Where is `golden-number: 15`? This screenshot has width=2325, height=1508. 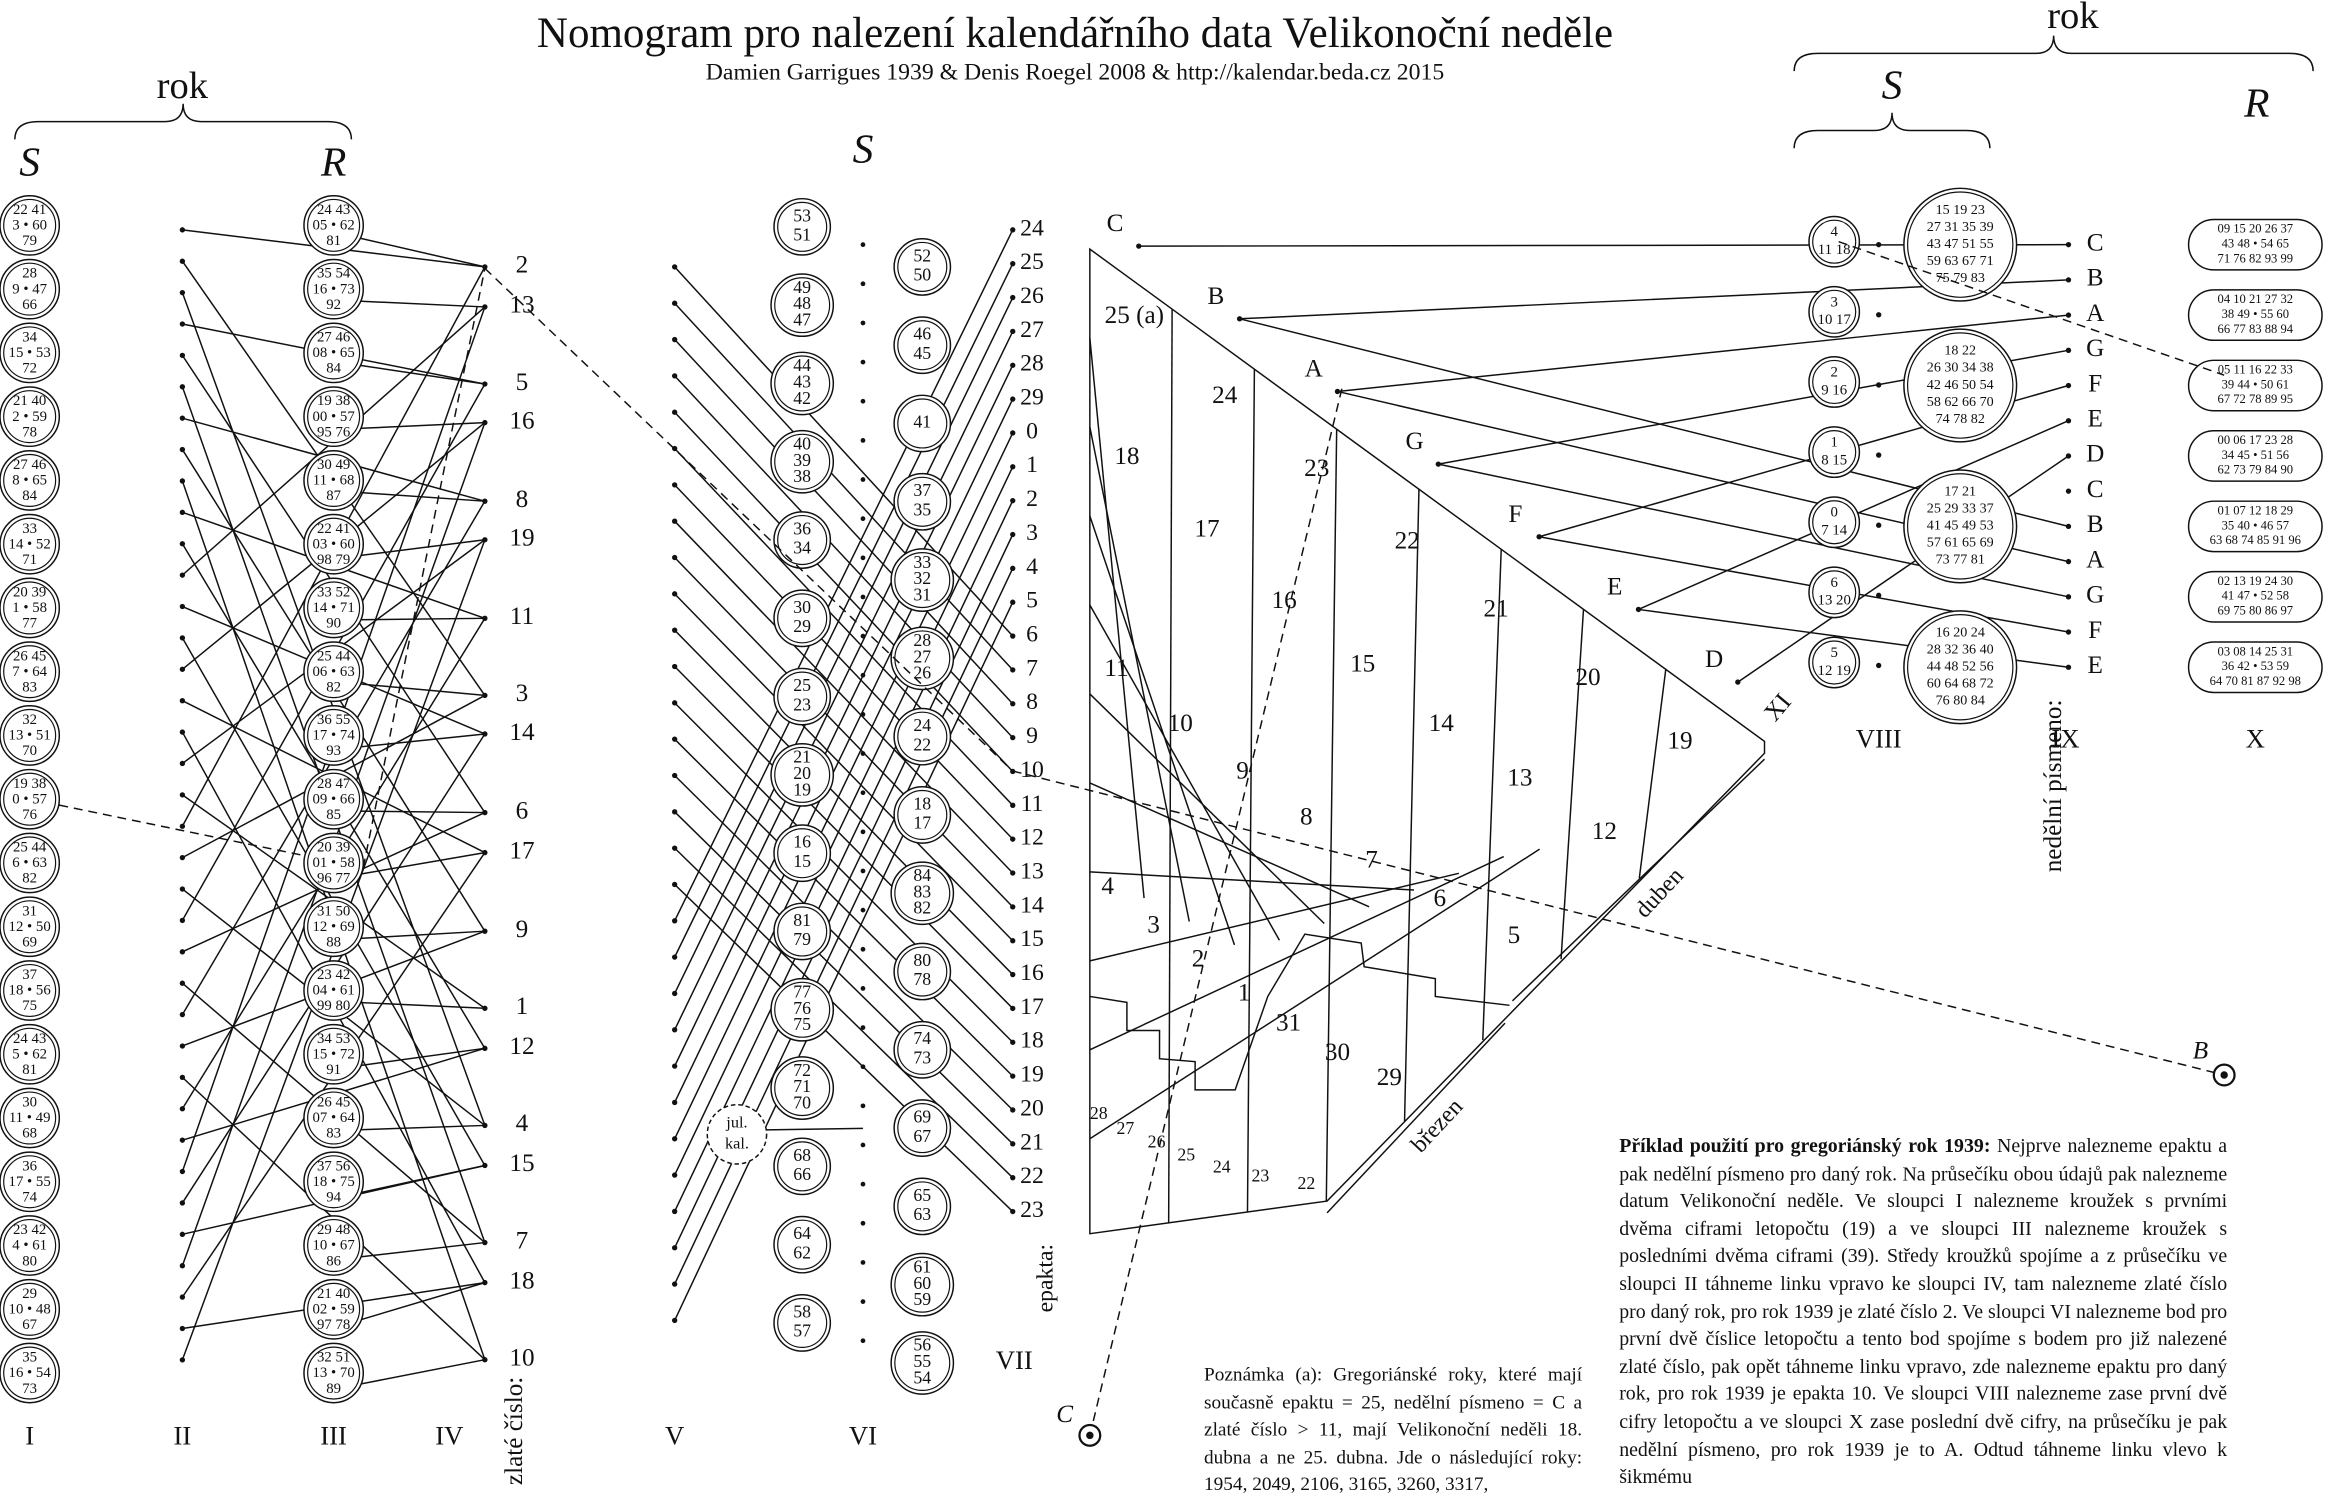
golden-number: 15 is located at coordinates (521, 1163).